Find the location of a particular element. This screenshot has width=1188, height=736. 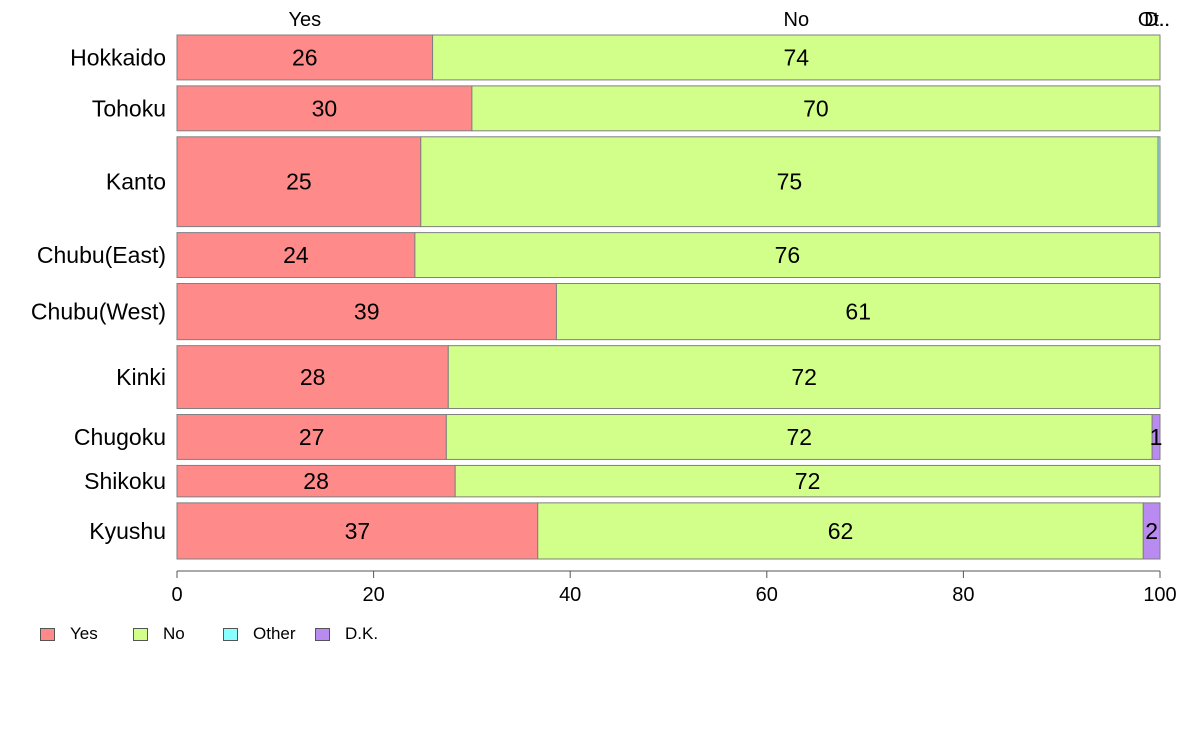

data-label: 25 is located at coordinates (299, 182).